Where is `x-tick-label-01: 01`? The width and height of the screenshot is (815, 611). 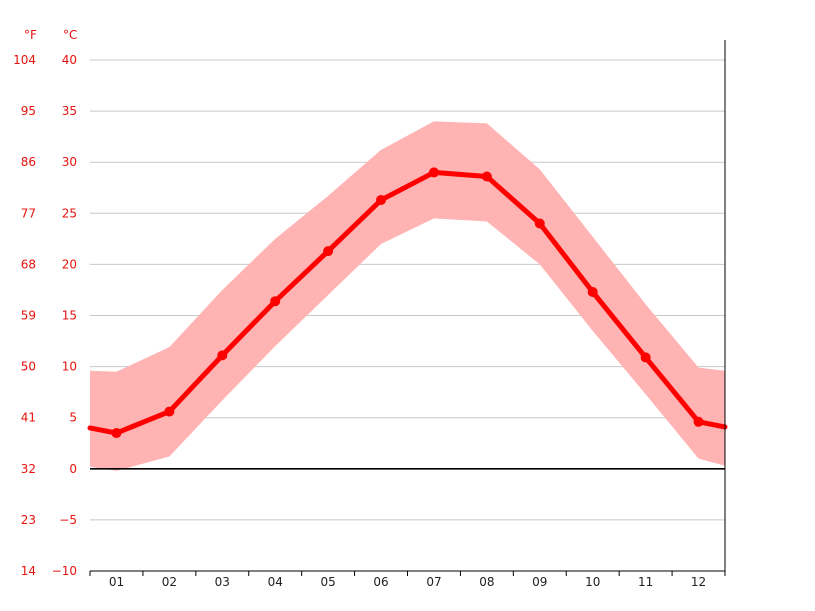
x-tick-label-01: 01 is located at coordinates (116, 582).